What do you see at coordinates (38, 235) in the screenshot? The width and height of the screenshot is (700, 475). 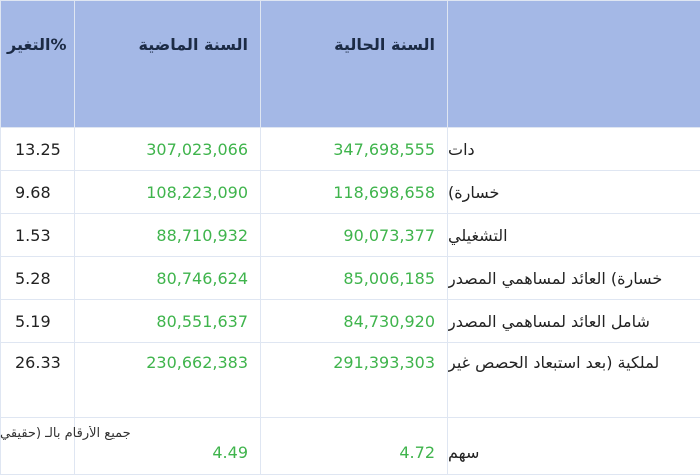 I see `change-cell: 1.53` at bounding box center [38, 235].